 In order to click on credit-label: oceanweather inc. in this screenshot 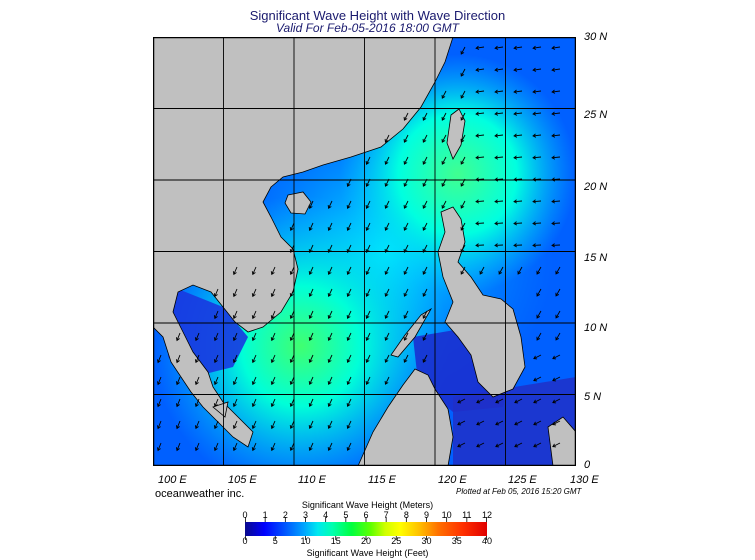, I will do `click(200, 494)`.